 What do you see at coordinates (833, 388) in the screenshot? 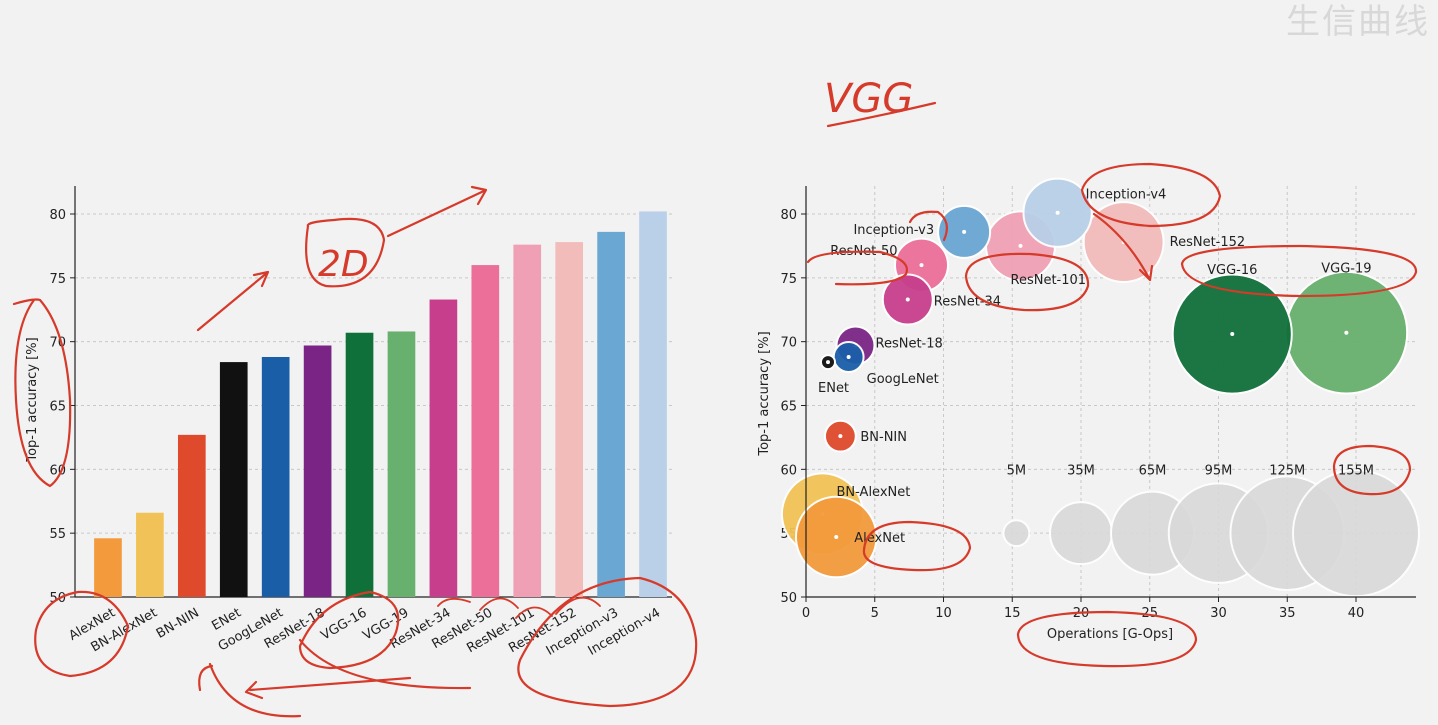
I see `bubble-label: ENet` at bounding box center [833, 388].